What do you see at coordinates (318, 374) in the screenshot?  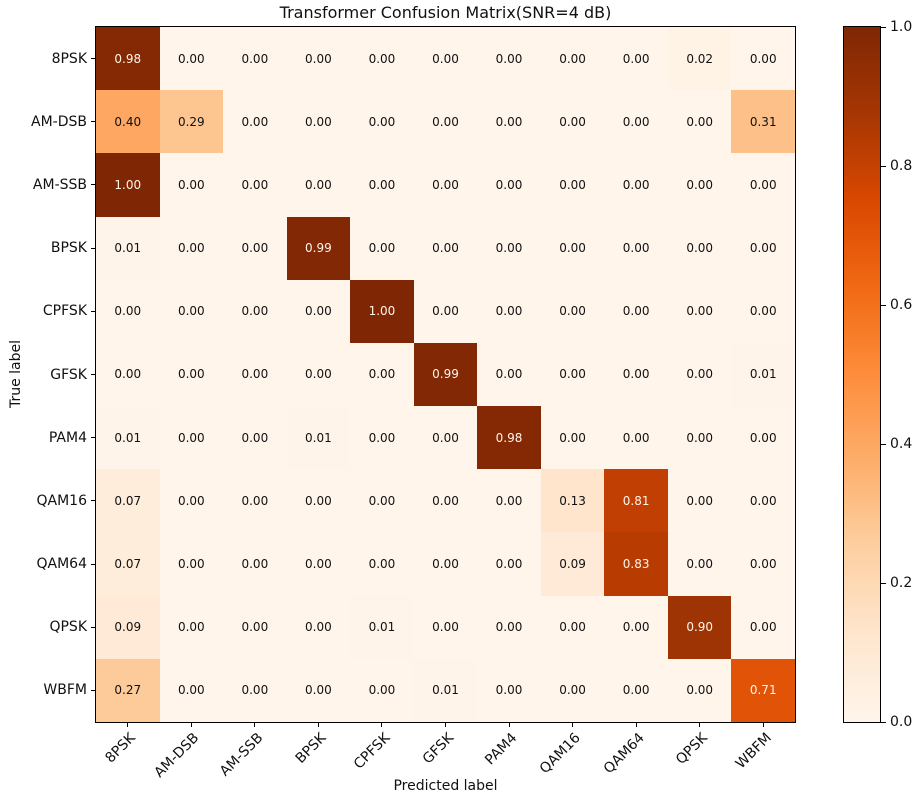 I see `matrix-cell-GFSK-BPSK: 0.00` at bounding box center [318, 374].